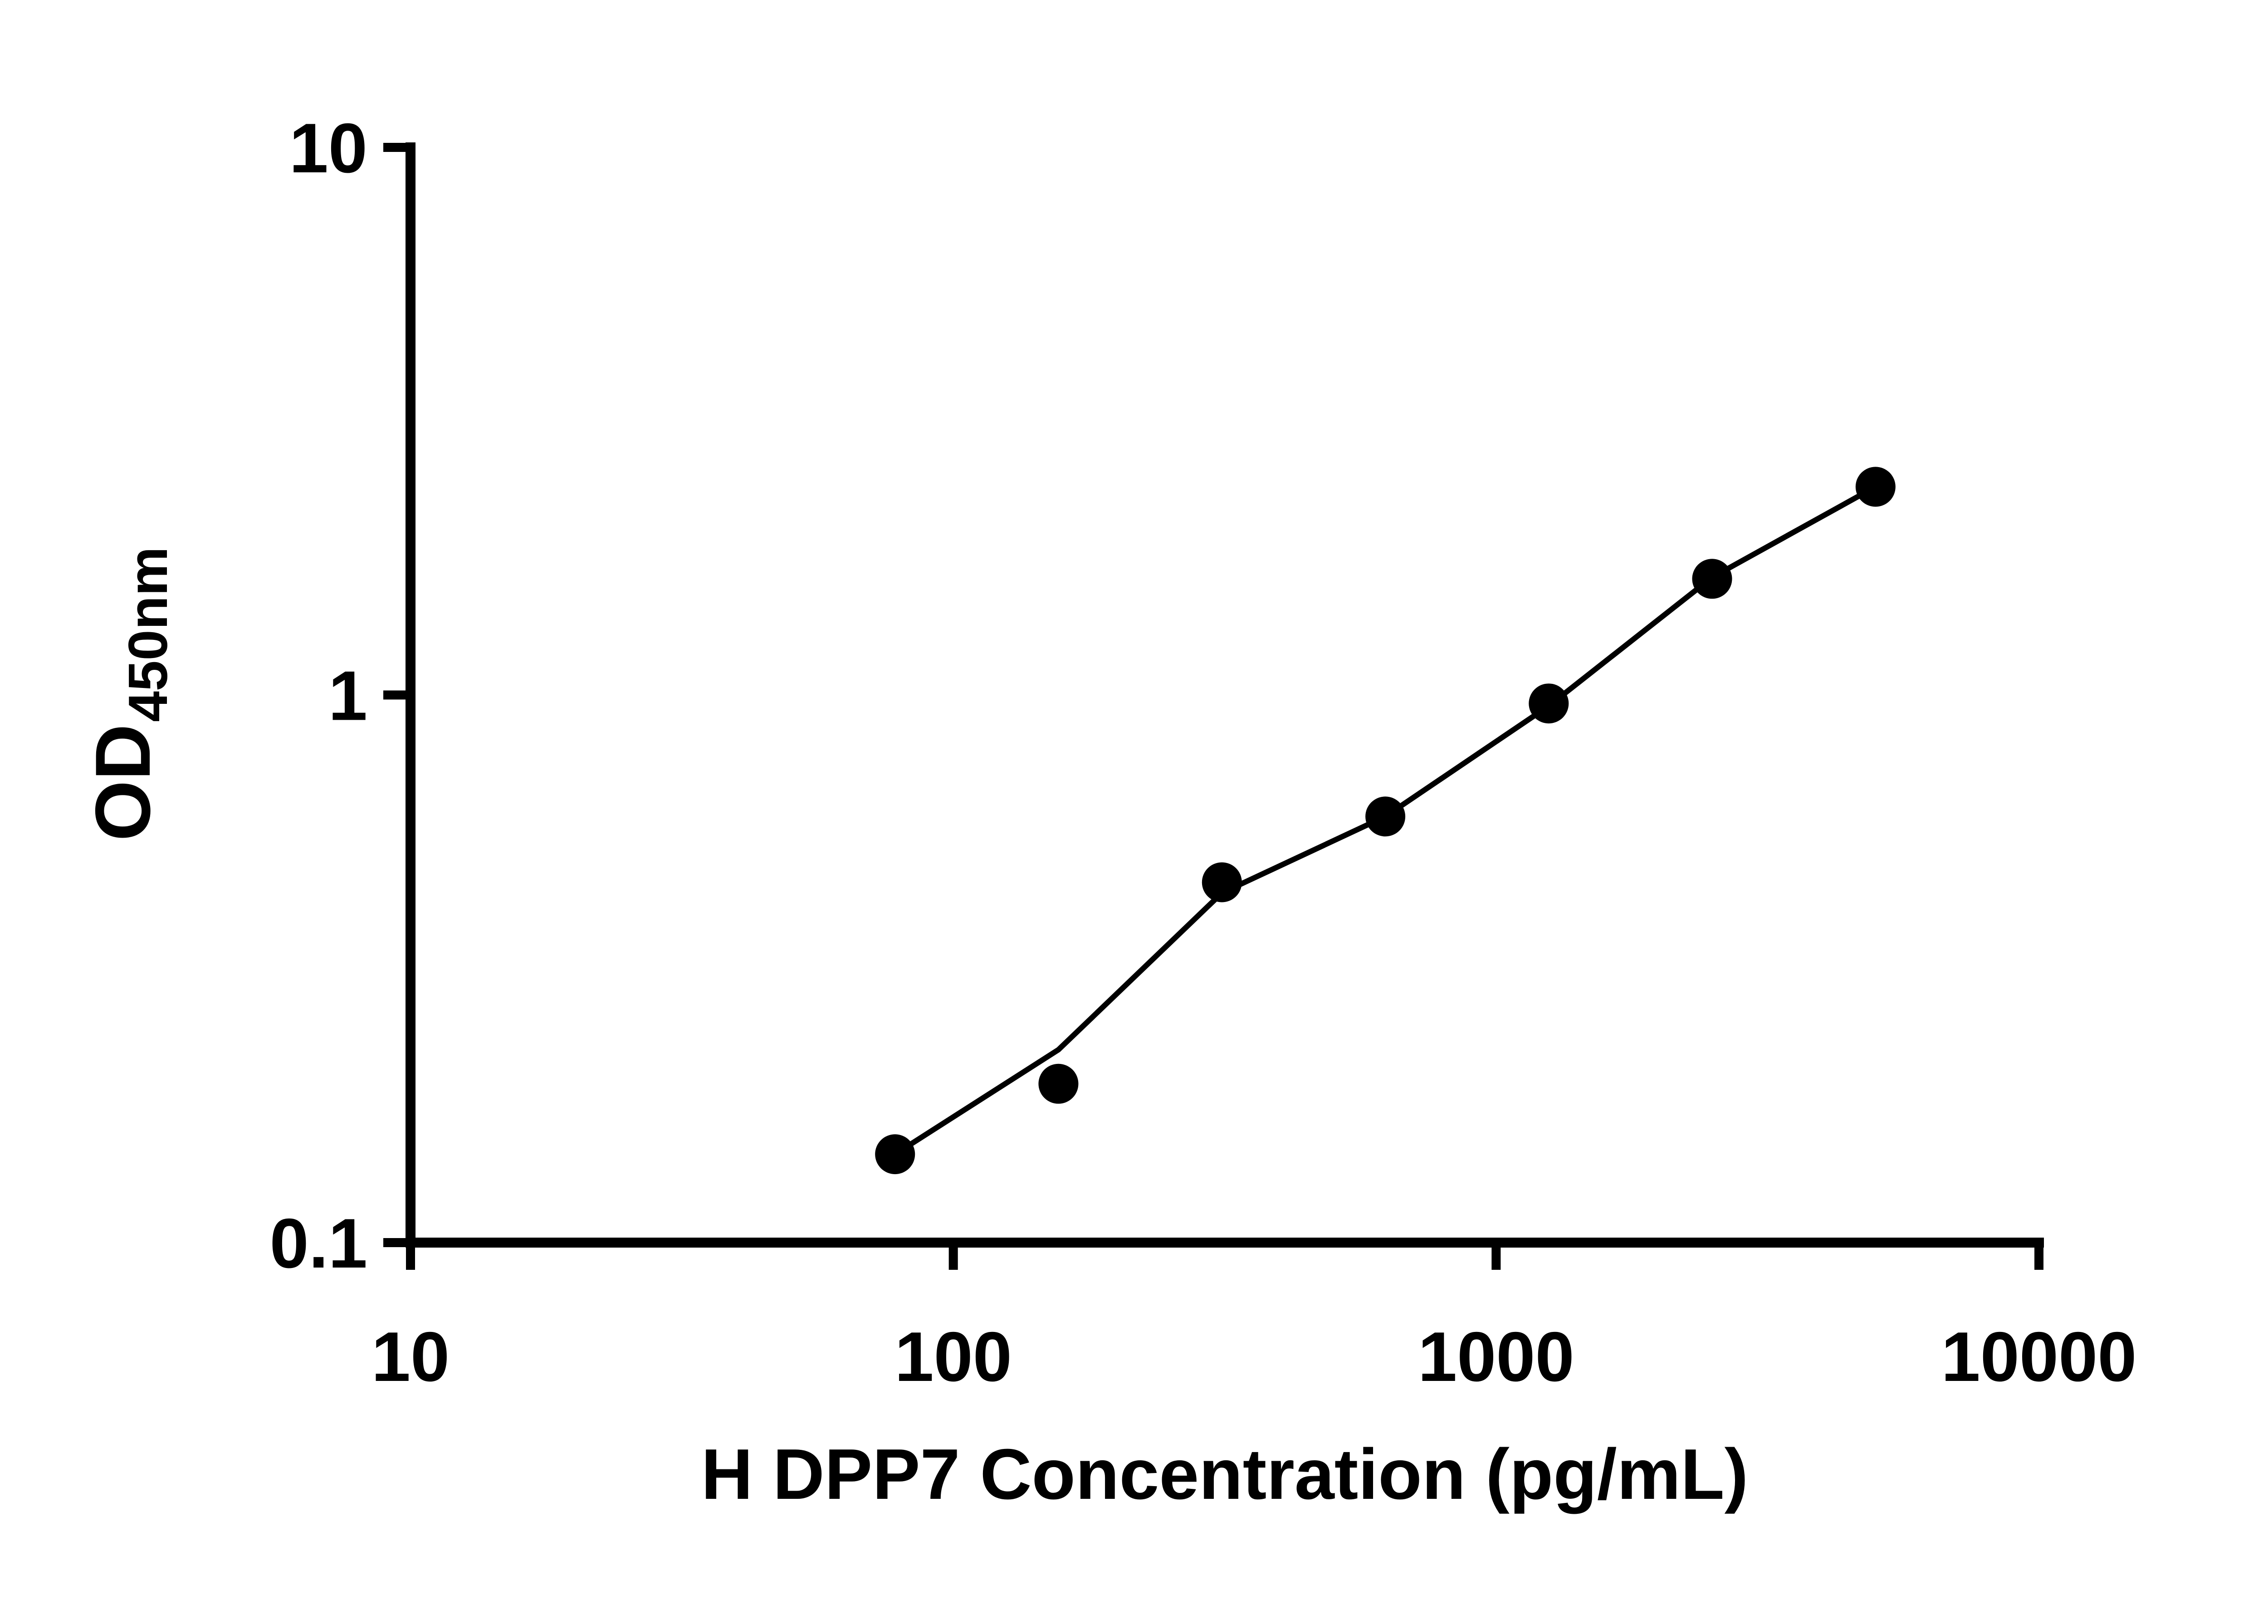 Image resolution: width=2268 pixels, height=1624 pixels. I want to click on x-tick-label: 1000, so click(1496, 1356).